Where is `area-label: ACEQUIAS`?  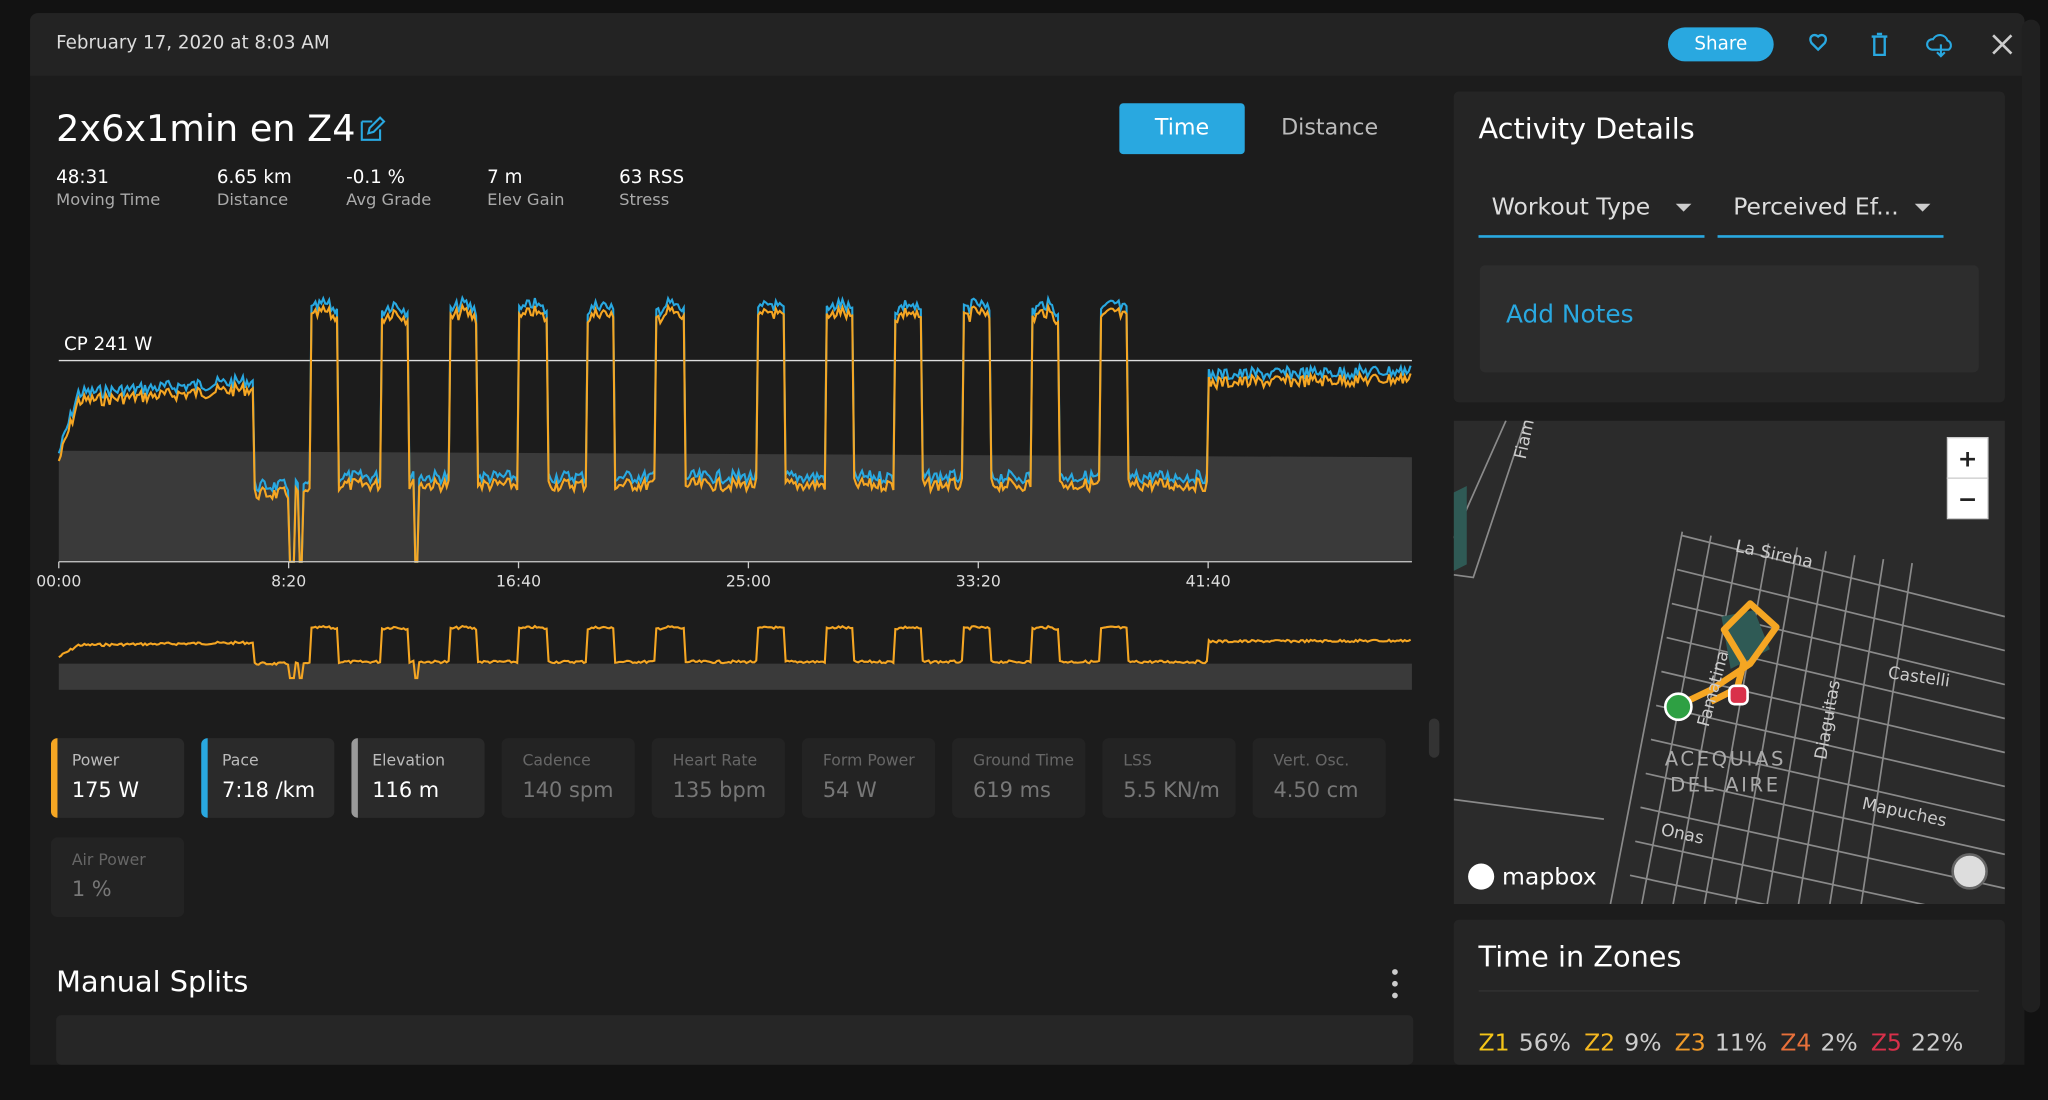
area-label: ACEQUIAS is located at coordinates (1725, 759).